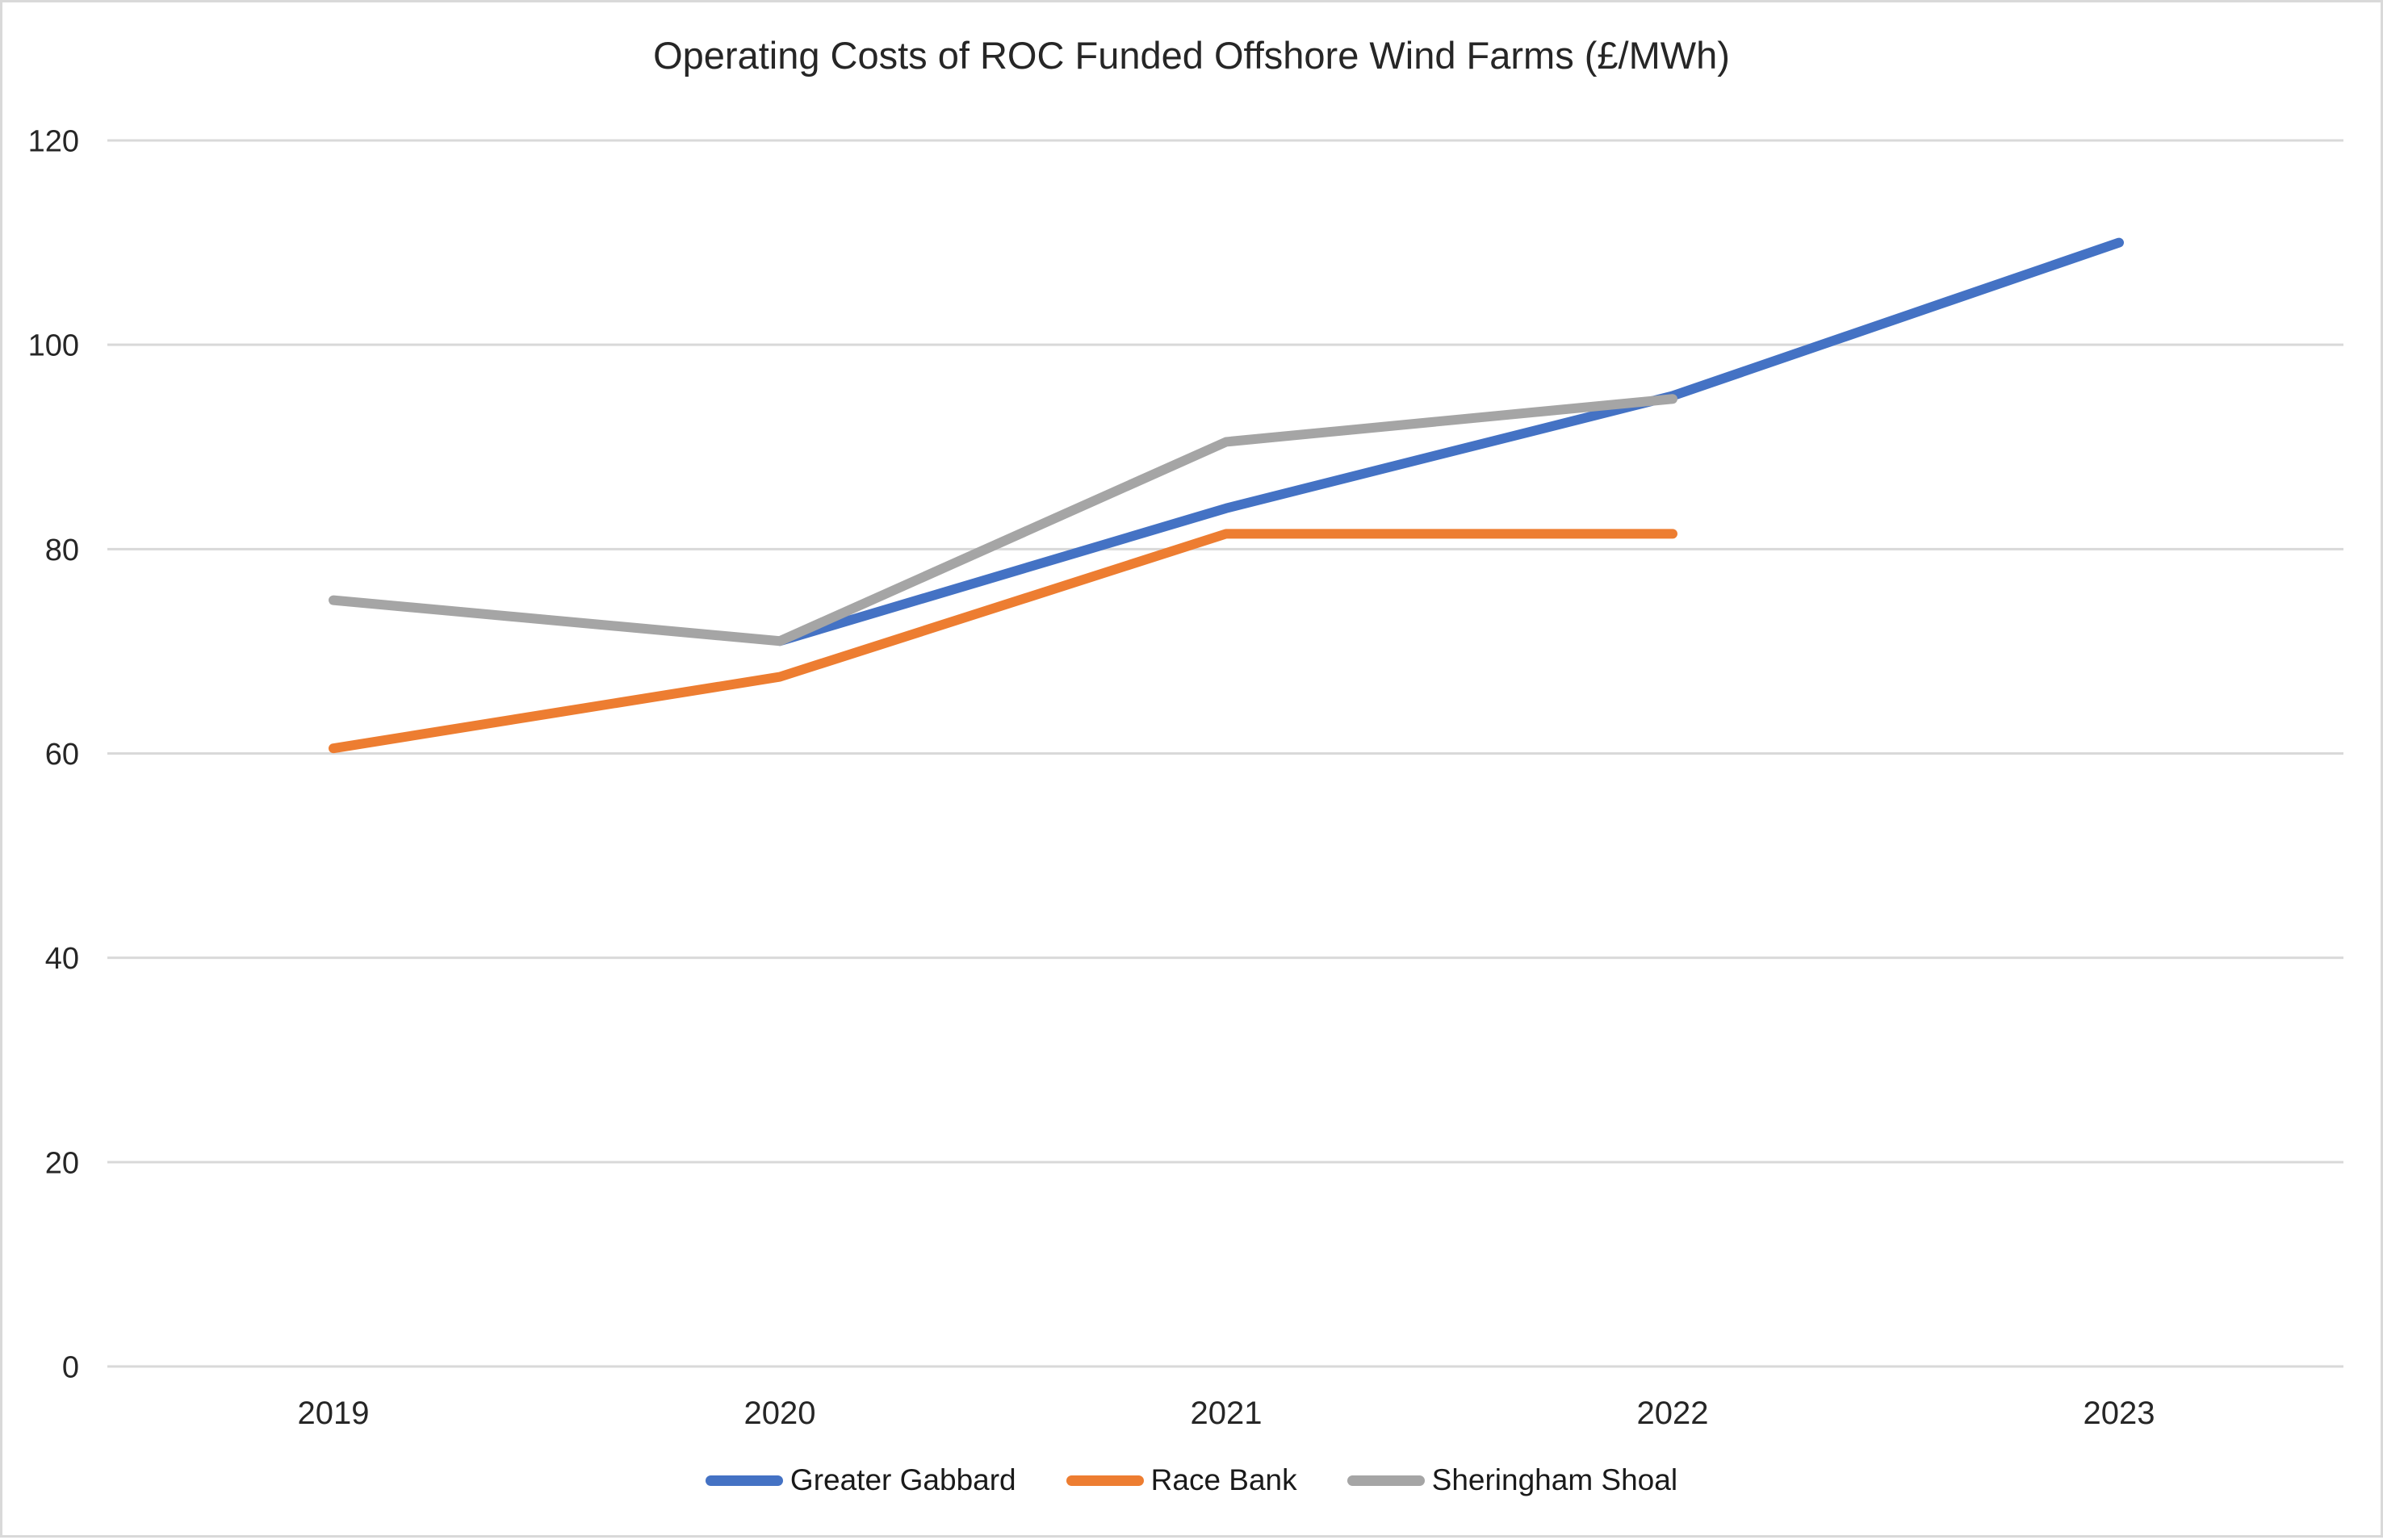  What do you see at coordinates (62, 550) in the screenshot?
I see `y-tick-label: 80` at bounding box center [62, 550].